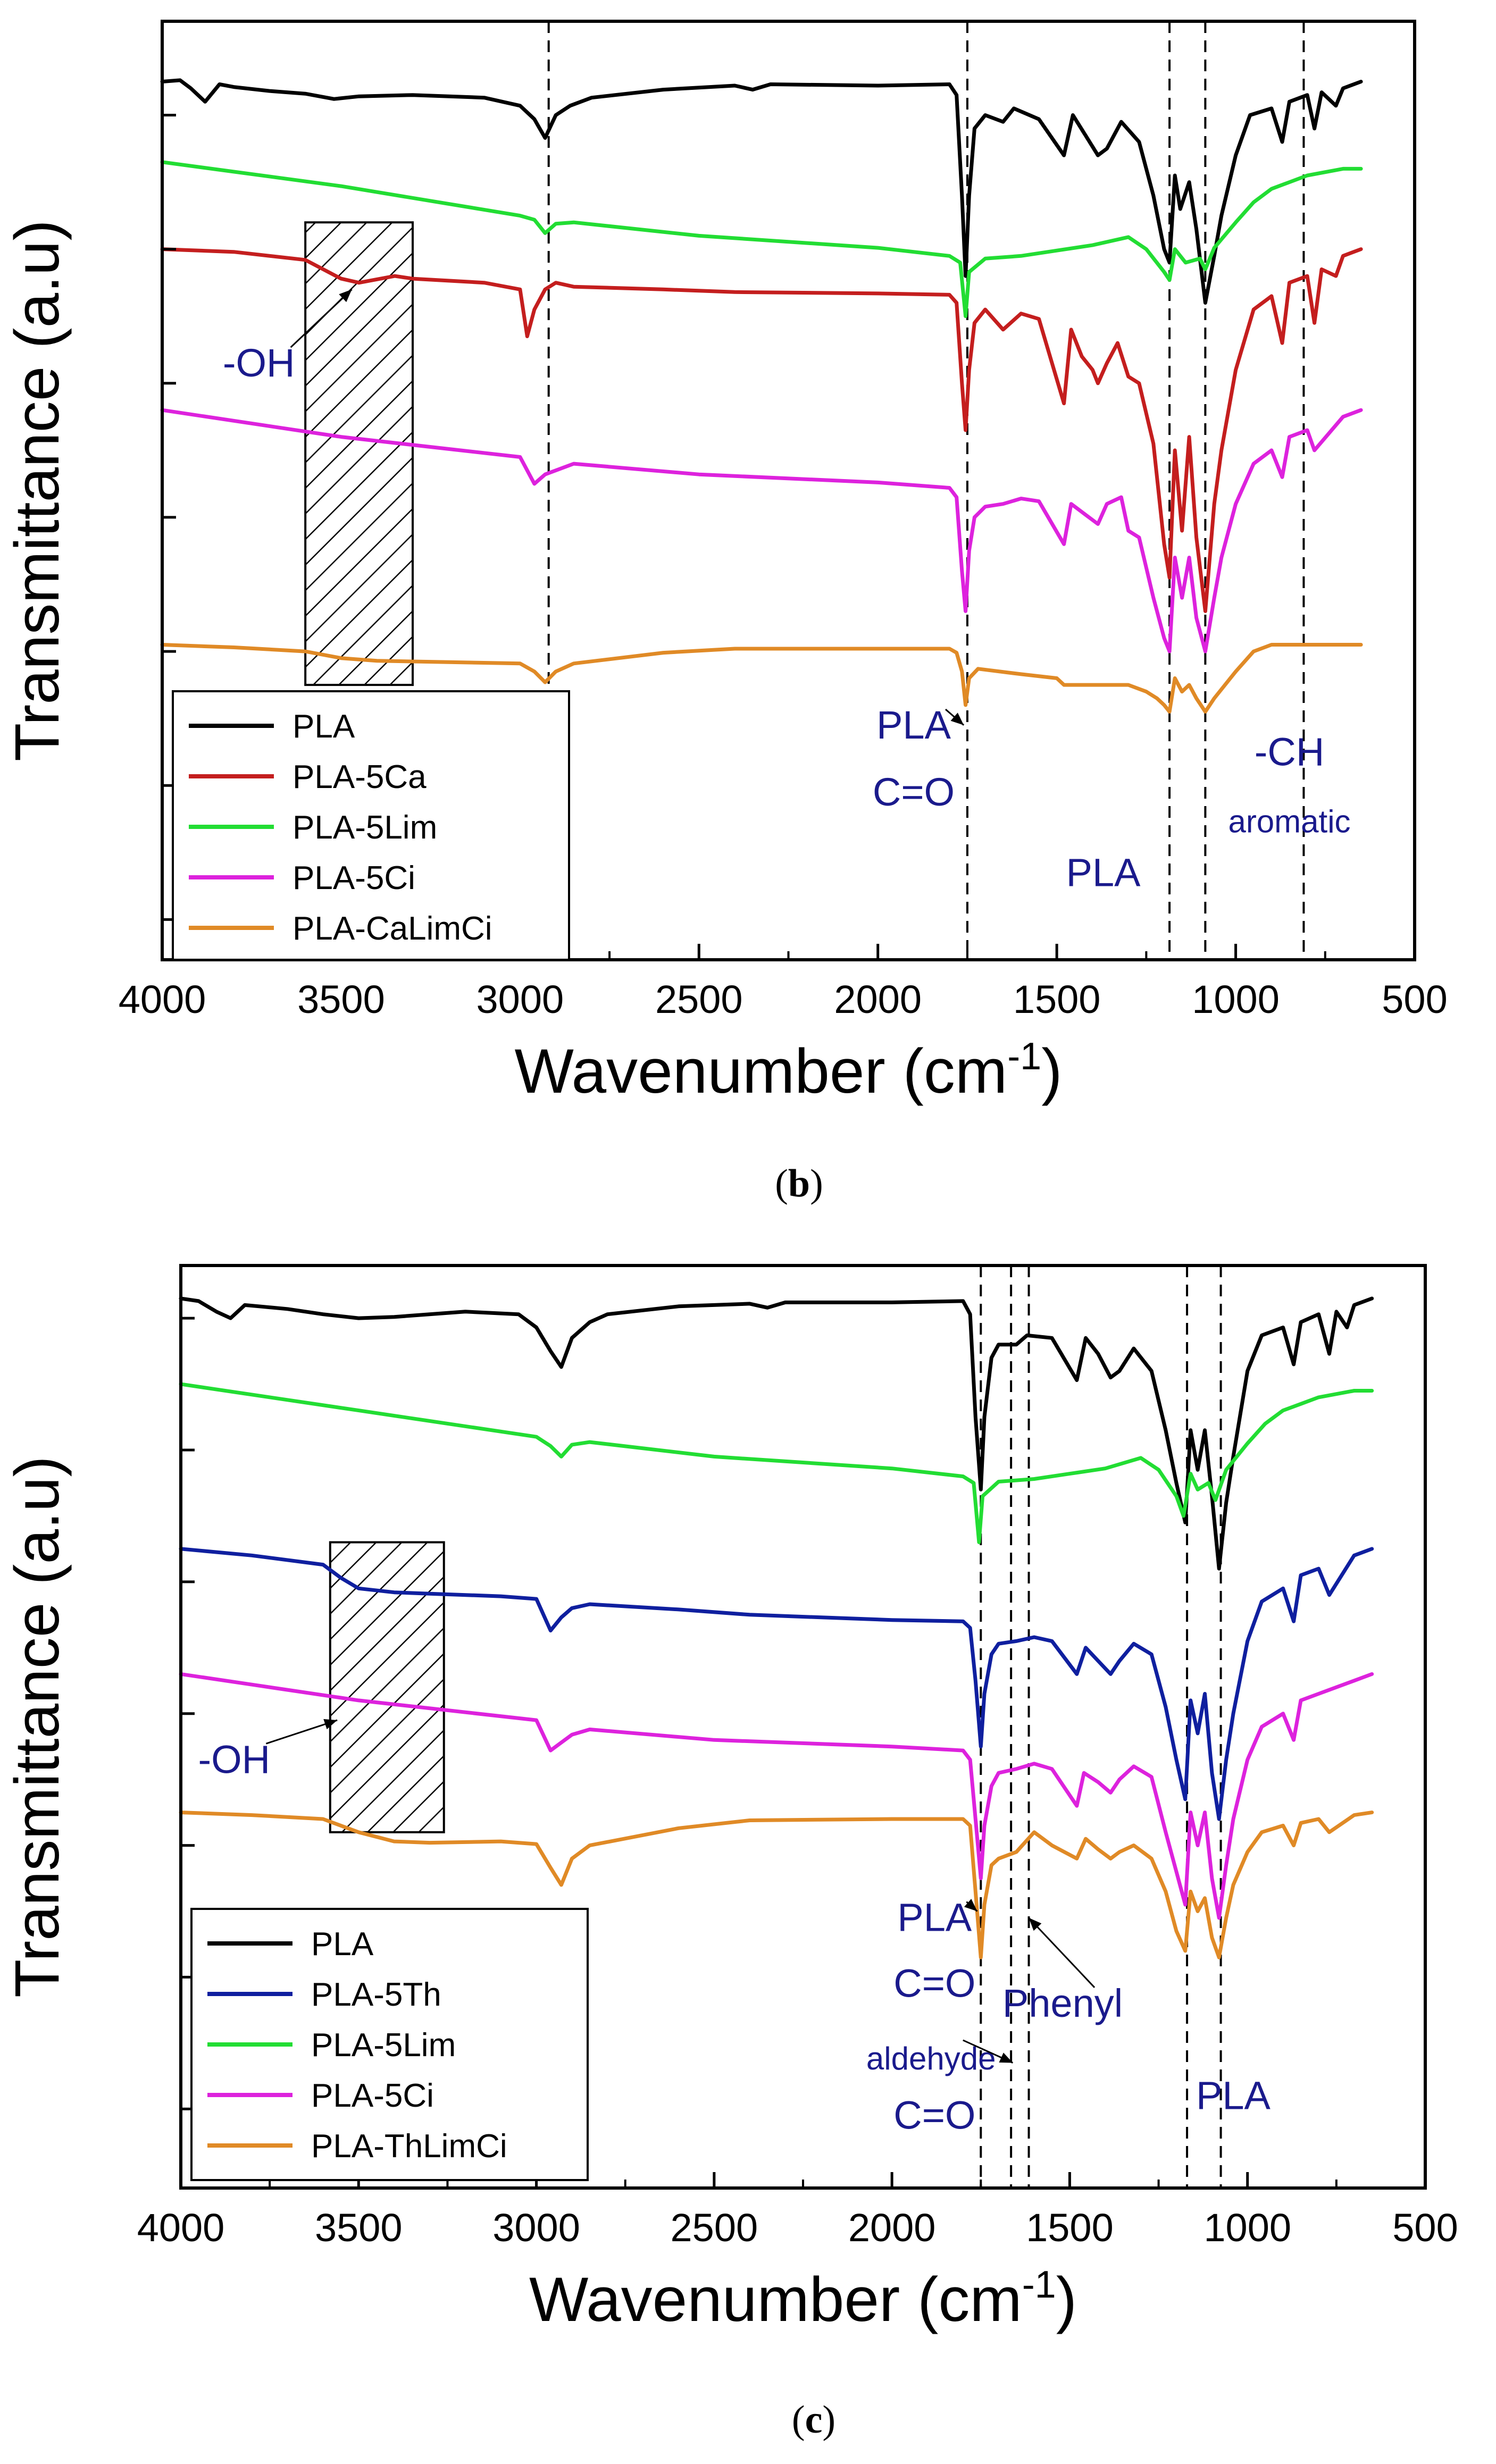  What do you see at coordinates (931, 2058) in the screenshot?
I see `annotation-label: aldehyde` at bounding box center [931, 2058].